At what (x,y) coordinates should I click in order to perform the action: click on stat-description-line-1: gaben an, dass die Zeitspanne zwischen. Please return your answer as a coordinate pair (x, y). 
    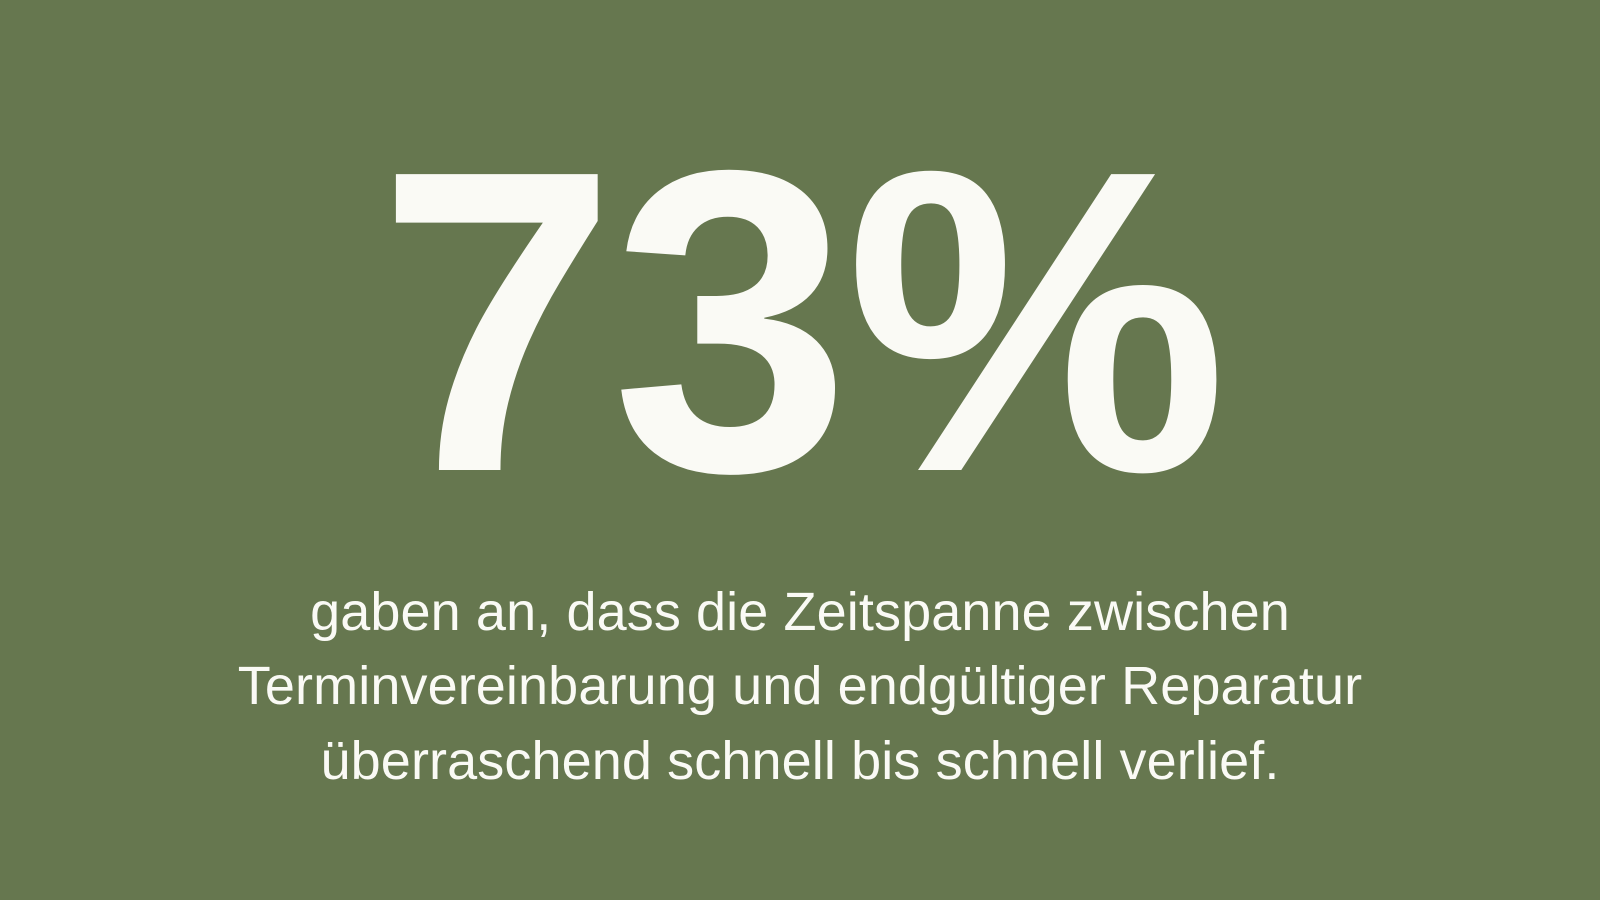
    Looking at the image, I should click on (800, 611).